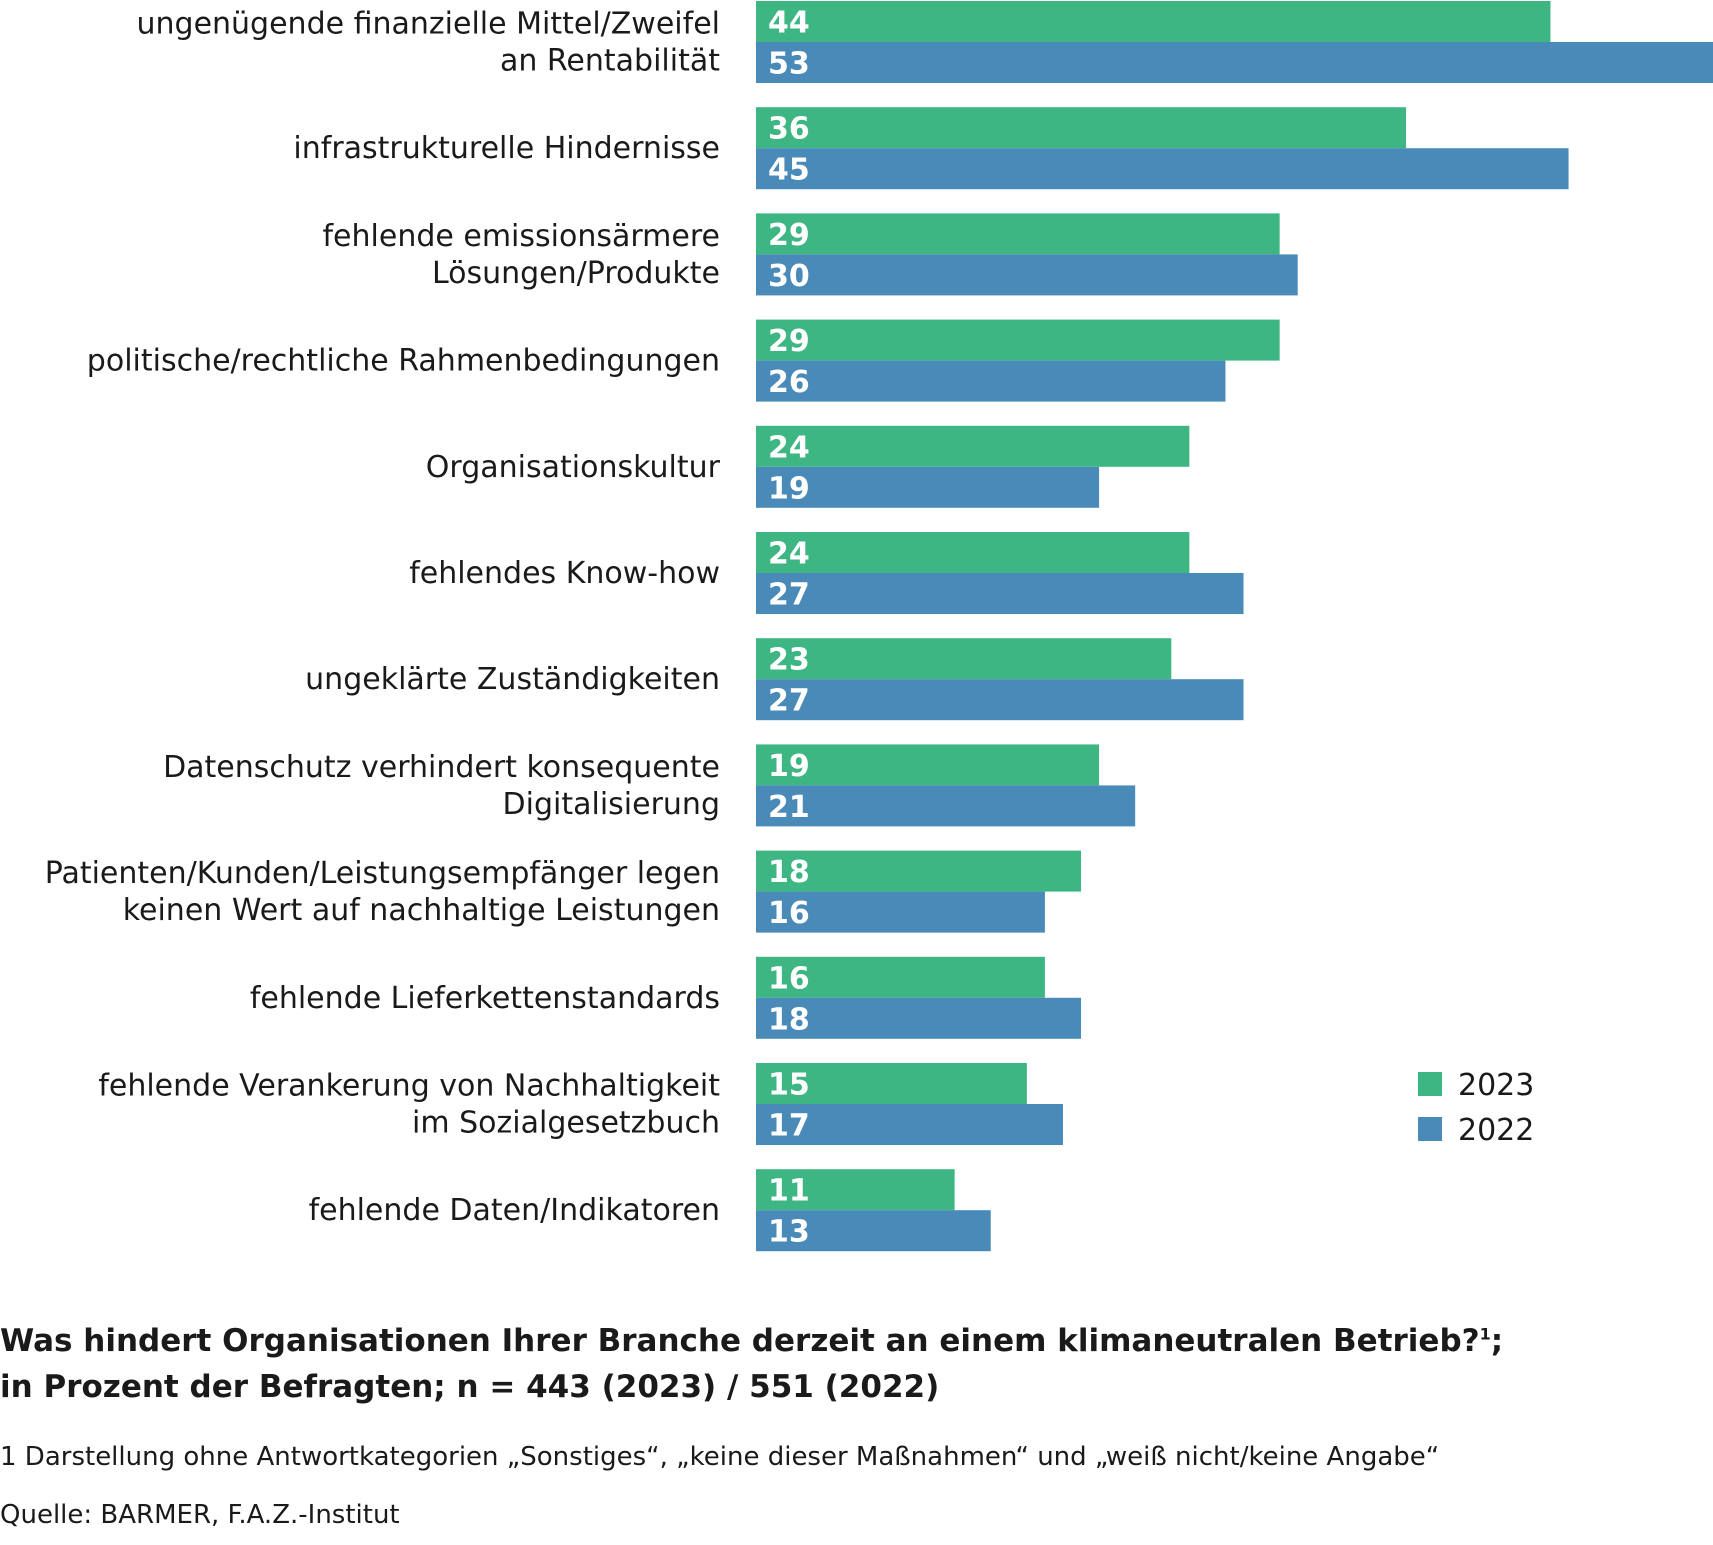 This screenshot has width=1713, height=1545. I want to click on value-label-2022-3: 30, so click(789, 276).